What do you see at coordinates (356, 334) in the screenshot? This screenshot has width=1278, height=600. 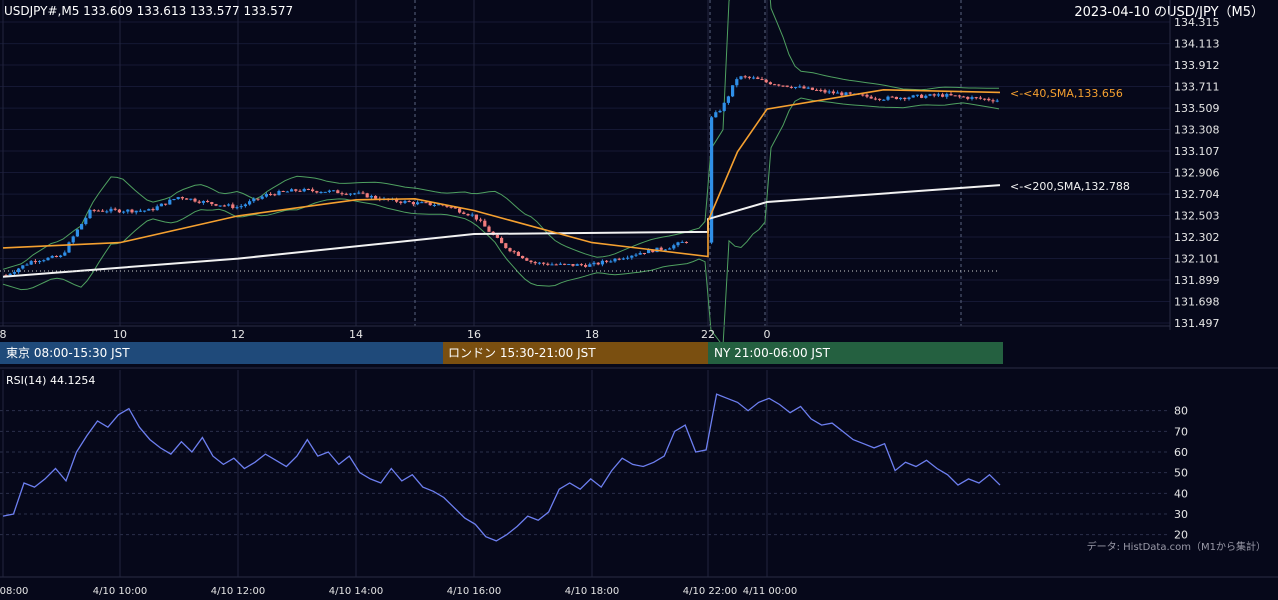 I see `time-tick-label: 14` at bounding box center [356, 334].